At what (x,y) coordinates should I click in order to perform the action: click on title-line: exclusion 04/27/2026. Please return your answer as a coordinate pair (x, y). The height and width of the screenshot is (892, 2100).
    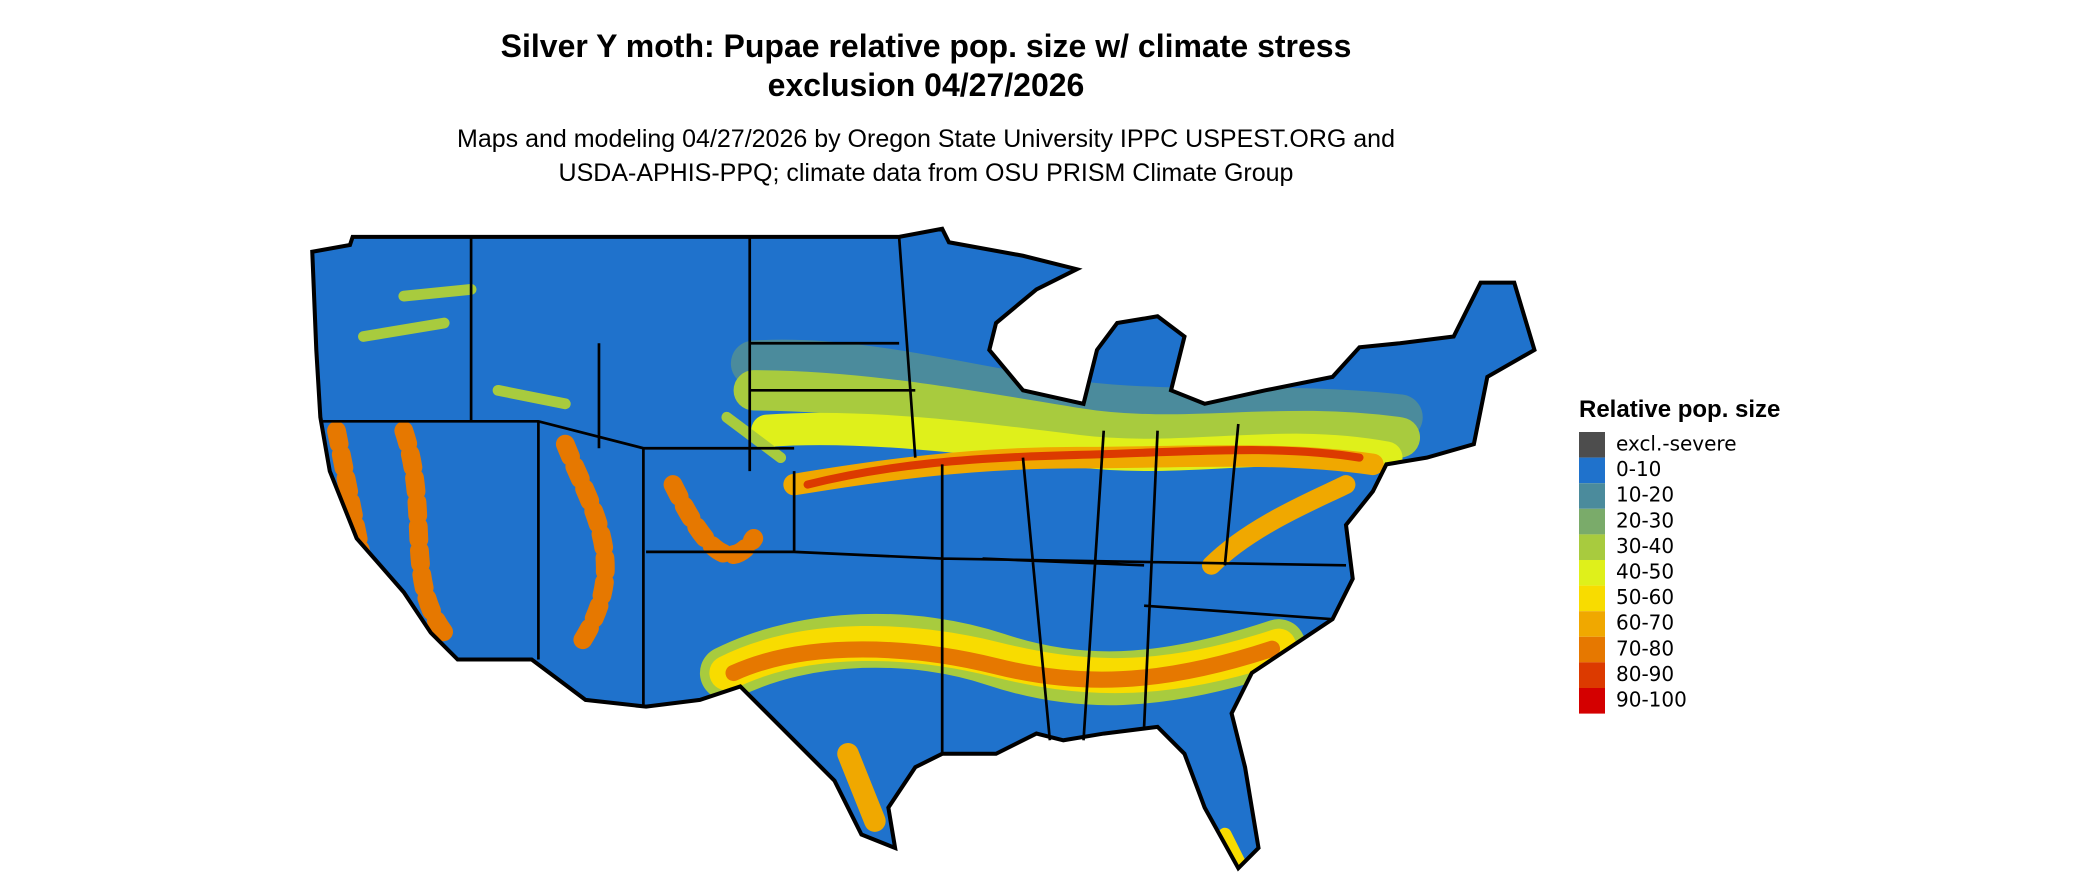
    Looking at the image, I should click on (926, 85).